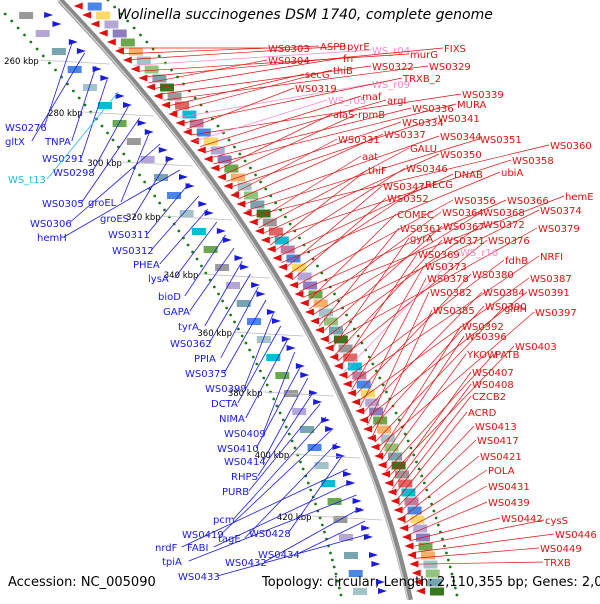 This screenshot has height=604, width=600. What do you see at coordinates (371, 115) in the screenshot?
I see `reverse-gene-label: rpmB` at bounding box center [371, 115].